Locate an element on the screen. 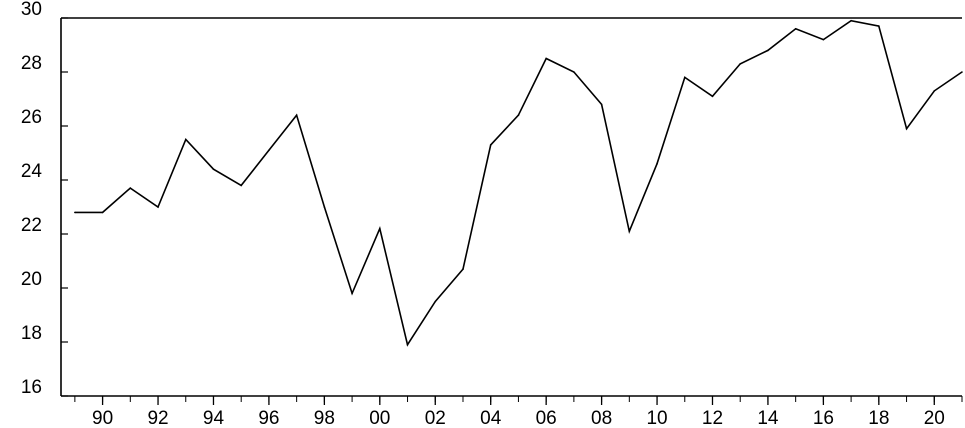  x-tick-label: 18 is located at coordinates (878, 418).